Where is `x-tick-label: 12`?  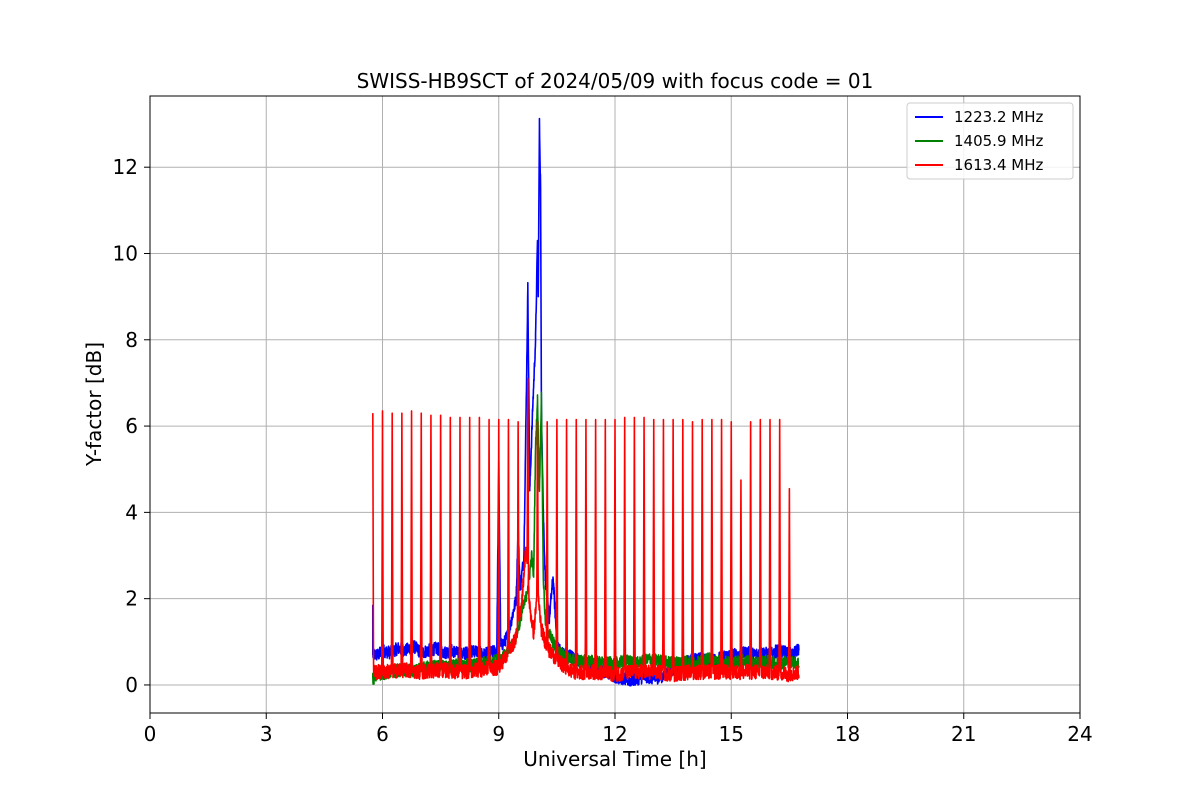
x-tick-label: 12 is located at coordinates (614, 734).